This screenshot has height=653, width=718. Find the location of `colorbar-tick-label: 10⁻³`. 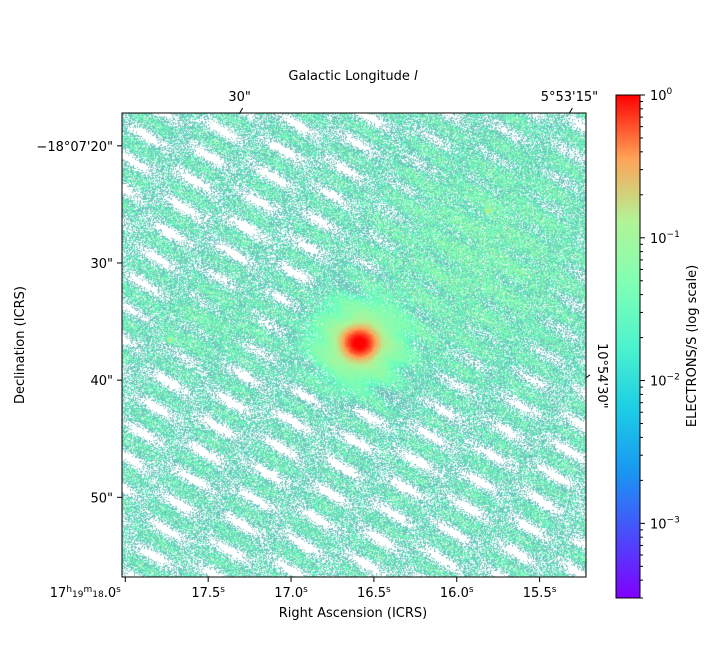

colorbar-tick-label: 10⁻³ is located at coordinates (665, 523).